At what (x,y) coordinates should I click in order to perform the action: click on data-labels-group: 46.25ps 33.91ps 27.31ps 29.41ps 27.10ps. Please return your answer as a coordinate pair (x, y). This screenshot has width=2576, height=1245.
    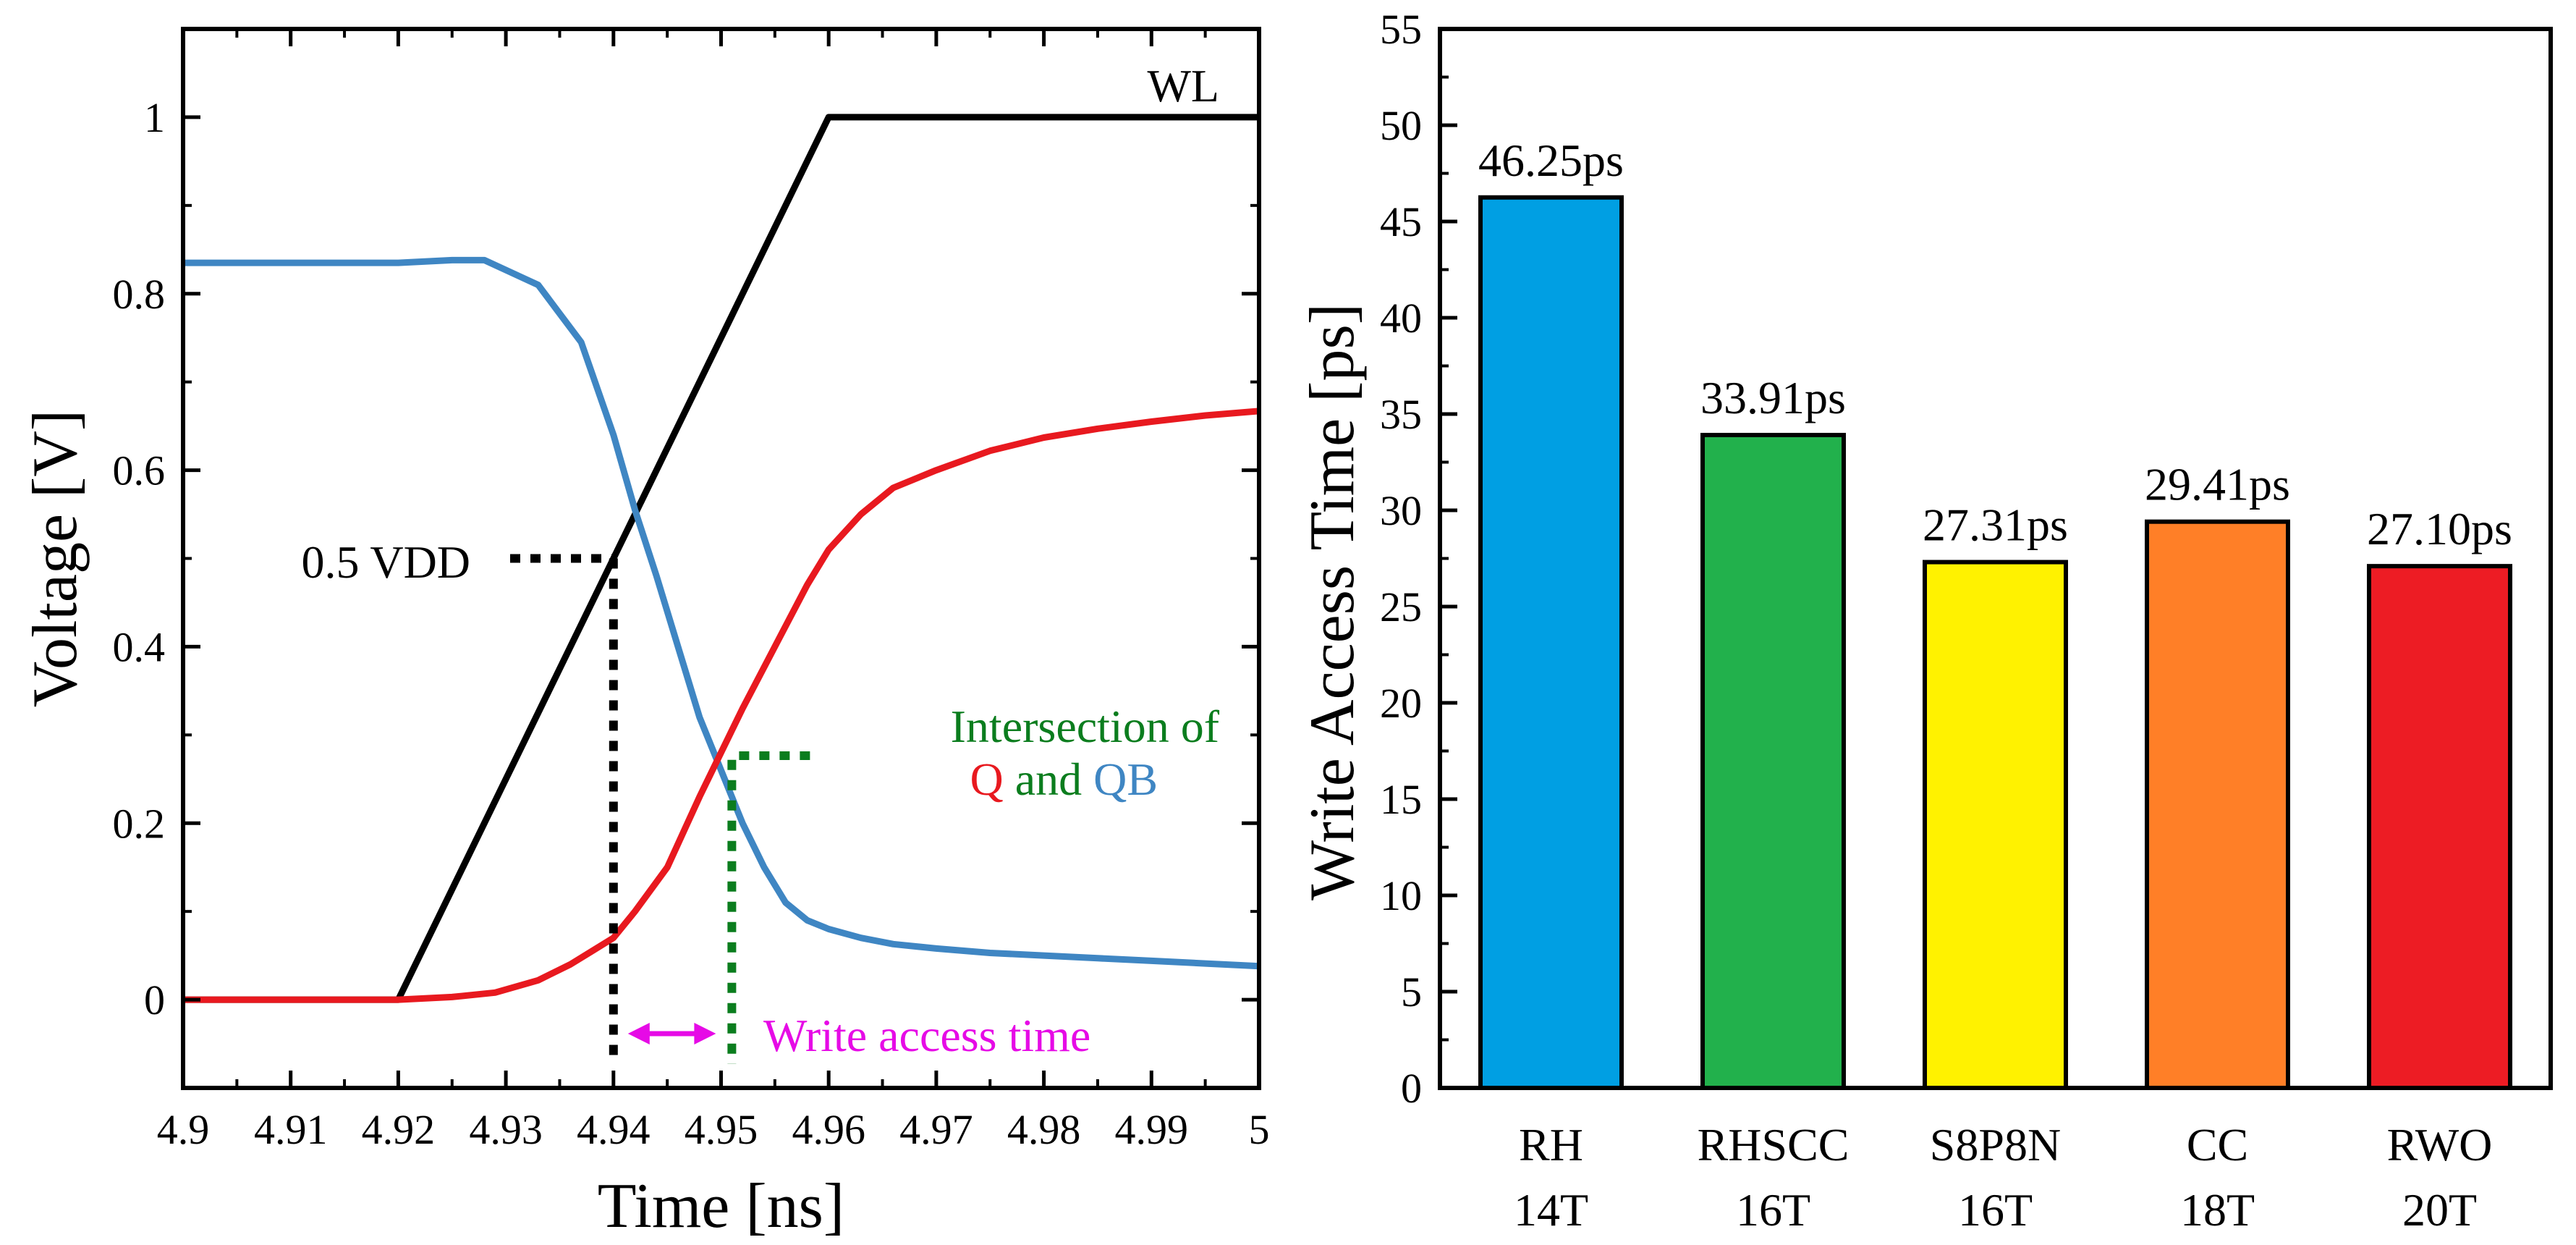
    Looking at the image, I should click on (1995, 344).